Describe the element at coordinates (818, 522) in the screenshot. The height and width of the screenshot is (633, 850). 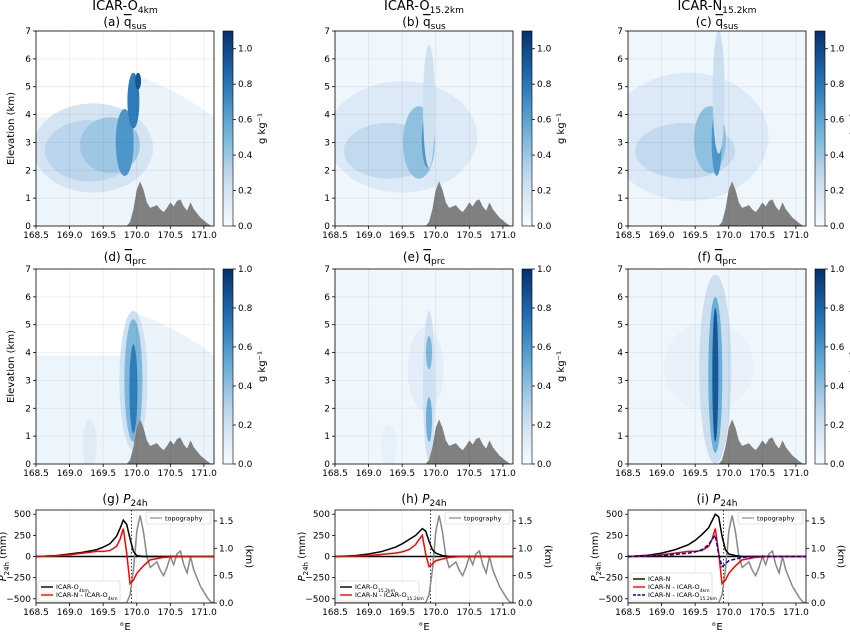
I see `y2-tick-label: 1.5` at that location.